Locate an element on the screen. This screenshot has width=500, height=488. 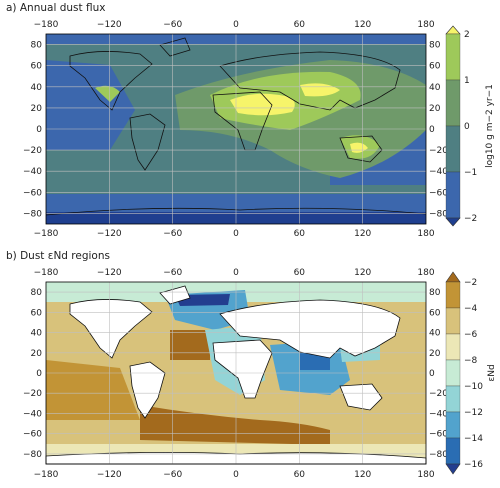
panel-a-colorbar-label: log10 g m−2 yr−1 is located at coordinates (490, 126).